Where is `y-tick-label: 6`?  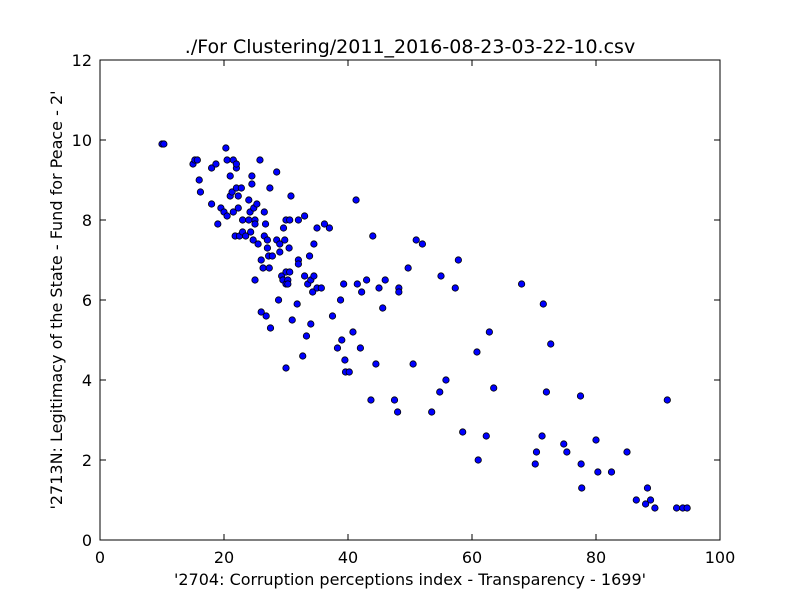 y-tick-label: 6 is located at coordinates (87, 300).